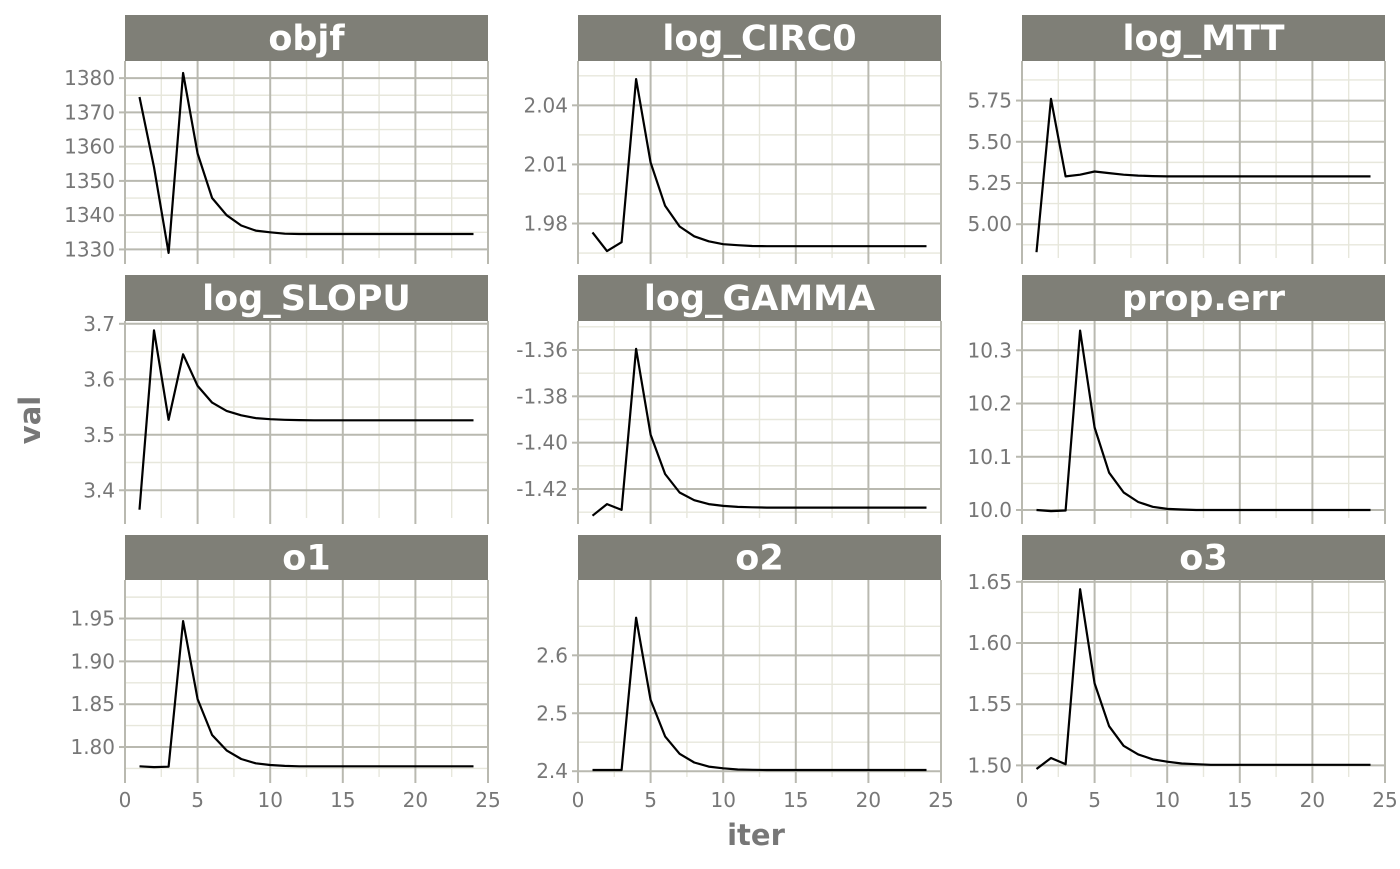  Describe the element at coordinates (99, 379) in the screenshot. I see `y-tick-label: 3.6` at that location.